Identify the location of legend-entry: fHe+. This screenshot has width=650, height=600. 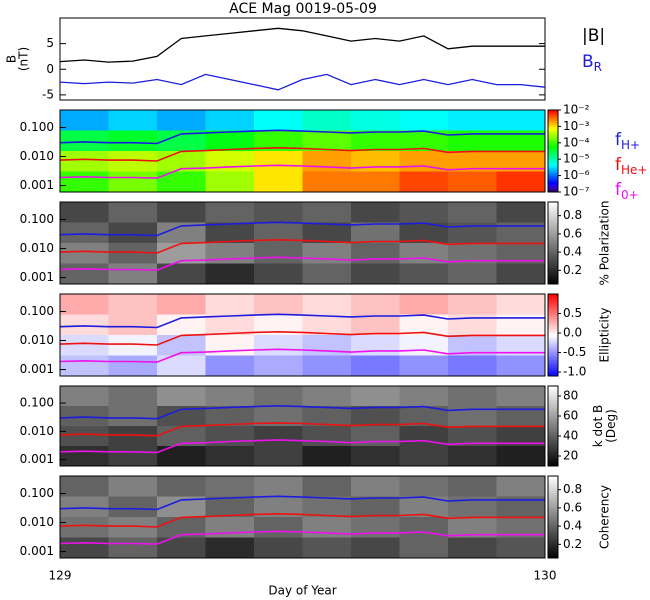
(631, 166).